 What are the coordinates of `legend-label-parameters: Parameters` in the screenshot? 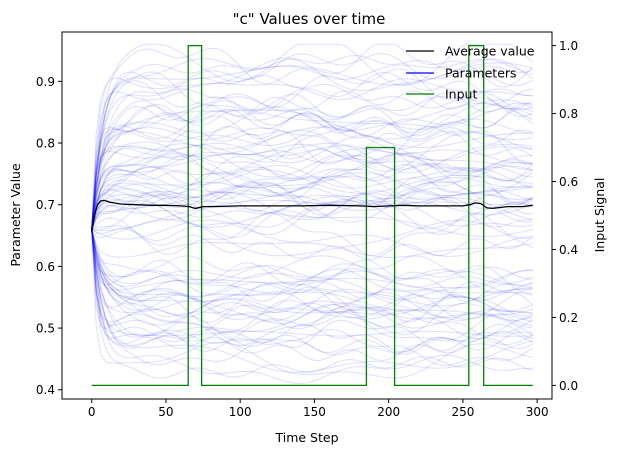 It's located at (481, 73).